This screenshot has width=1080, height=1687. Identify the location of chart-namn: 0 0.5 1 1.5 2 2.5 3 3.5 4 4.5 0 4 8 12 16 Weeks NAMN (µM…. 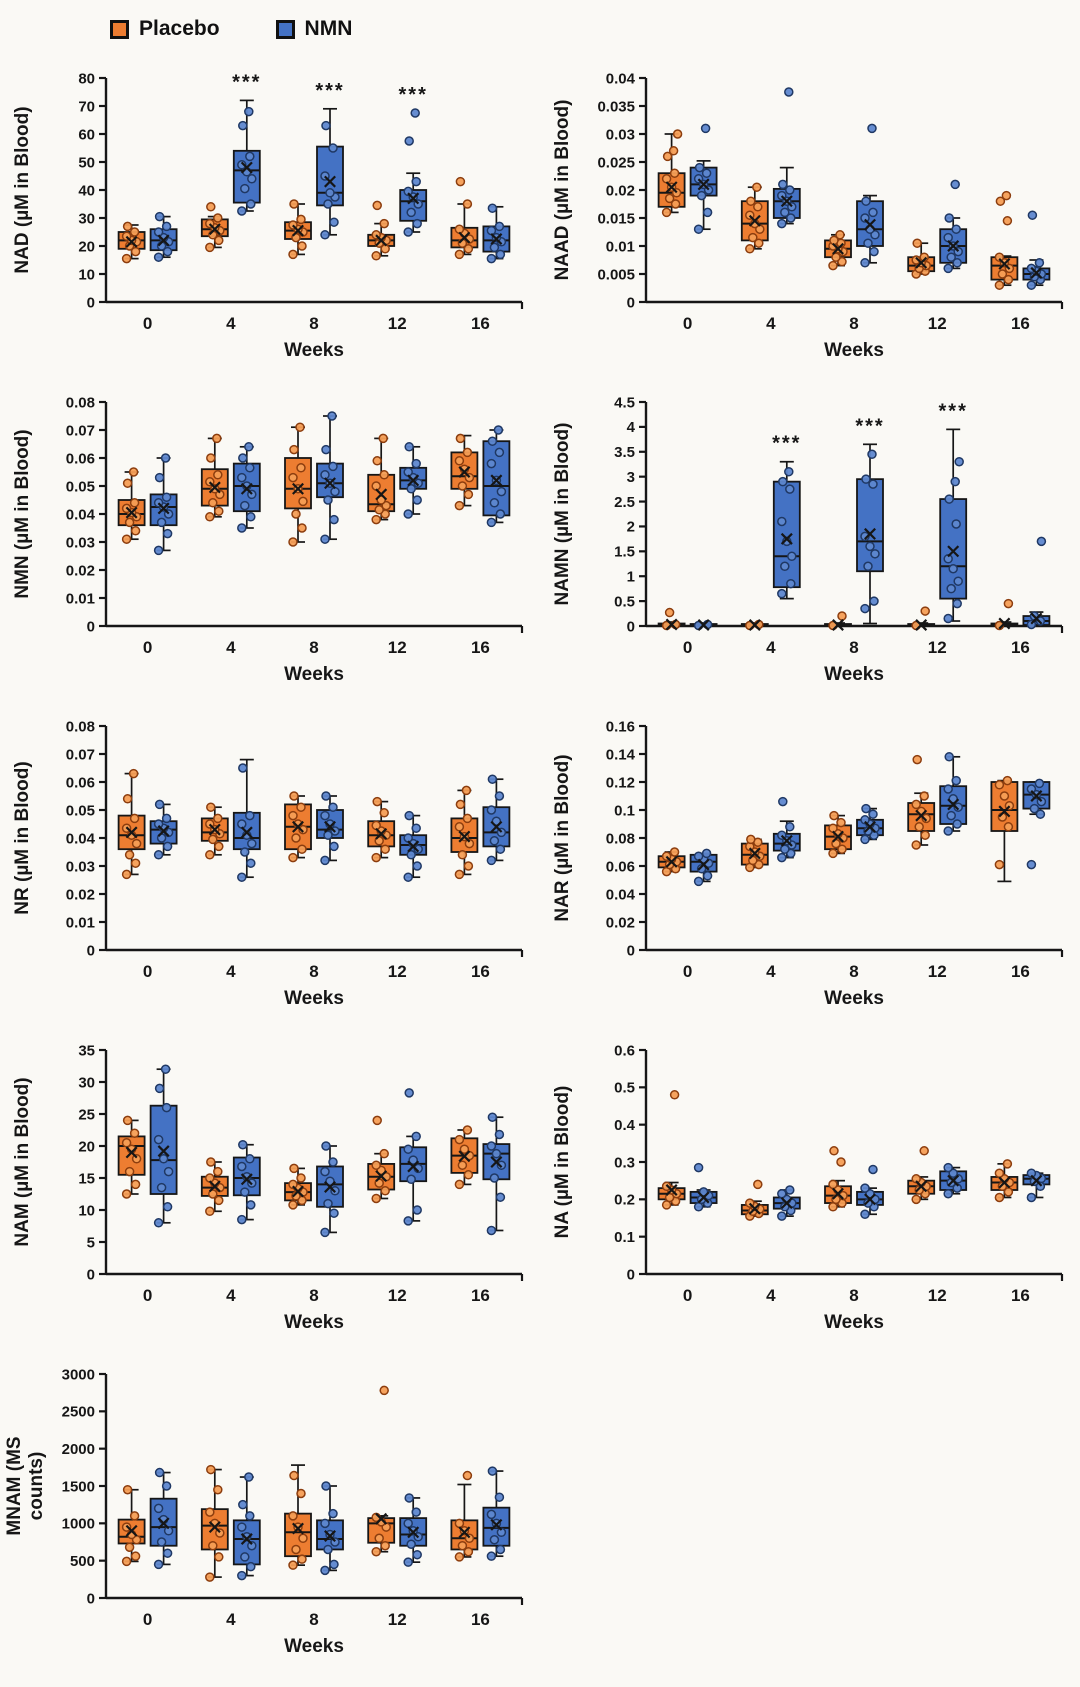
(808, 539).